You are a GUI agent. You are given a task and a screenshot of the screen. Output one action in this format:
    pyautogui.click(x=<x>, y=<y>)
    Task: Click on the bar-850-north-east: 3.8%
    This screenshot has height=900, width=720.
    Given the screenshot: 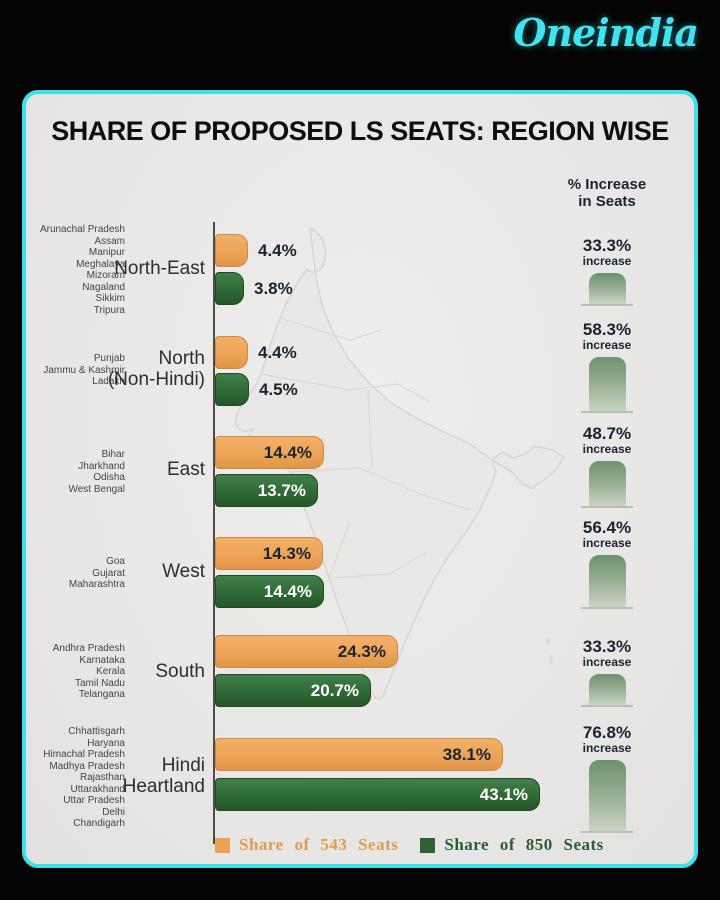 What is the action you would take?
    pyautogui.click(x=254, y=288)
    